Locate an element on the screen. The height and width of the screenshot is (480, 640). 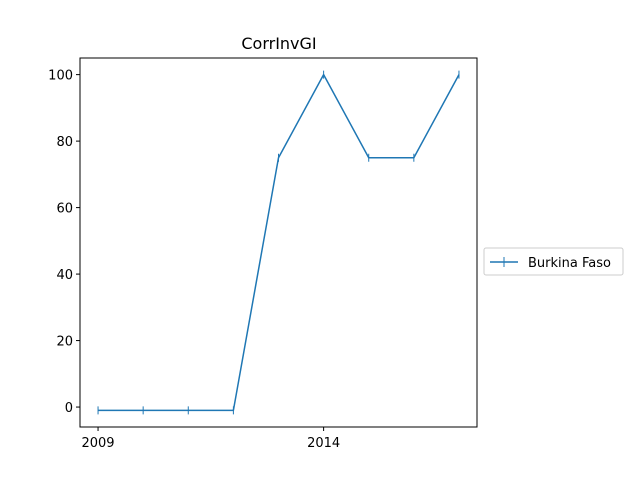
legend: Burkina Faso is located at coordinates (553, 261).